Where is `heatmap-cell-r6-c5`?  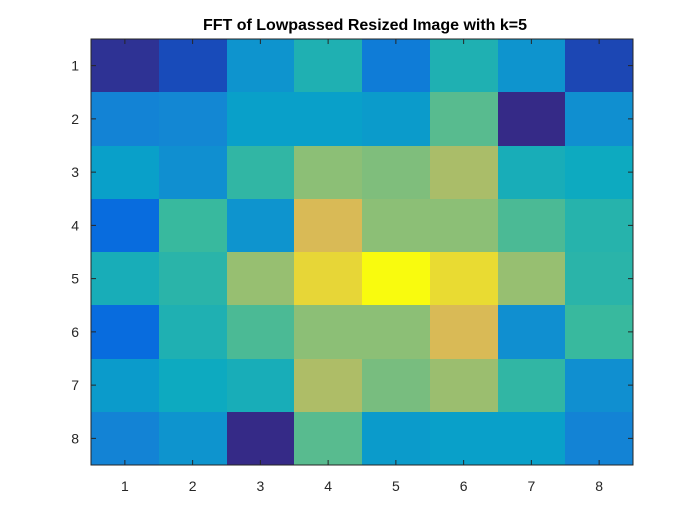 heatmap-cell-r6-c5 is located at coordinates (396, 332).